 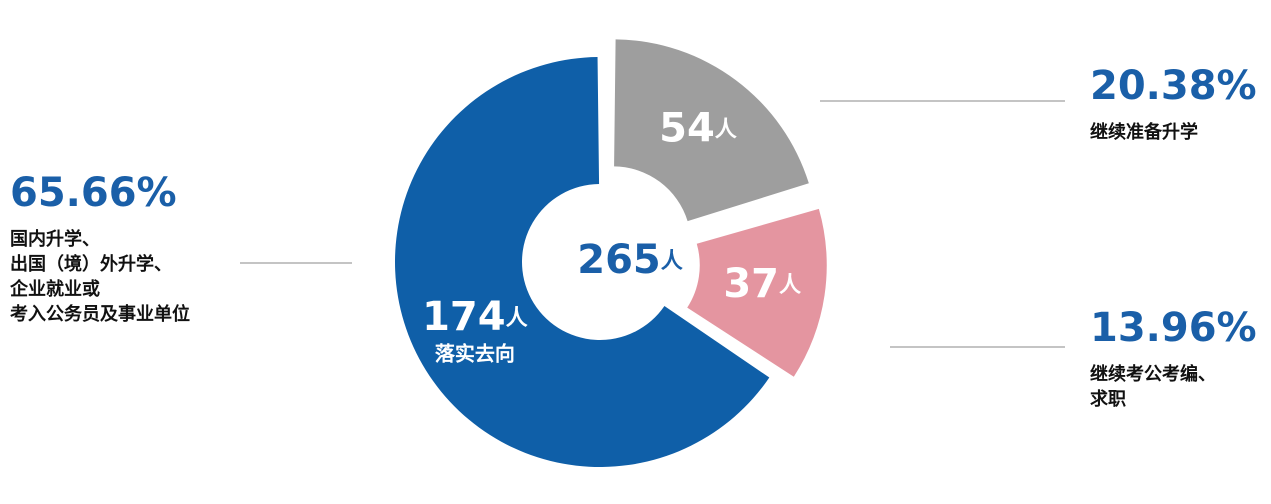 I want to click on category-label: 求职, so click(x=1108, y=399).